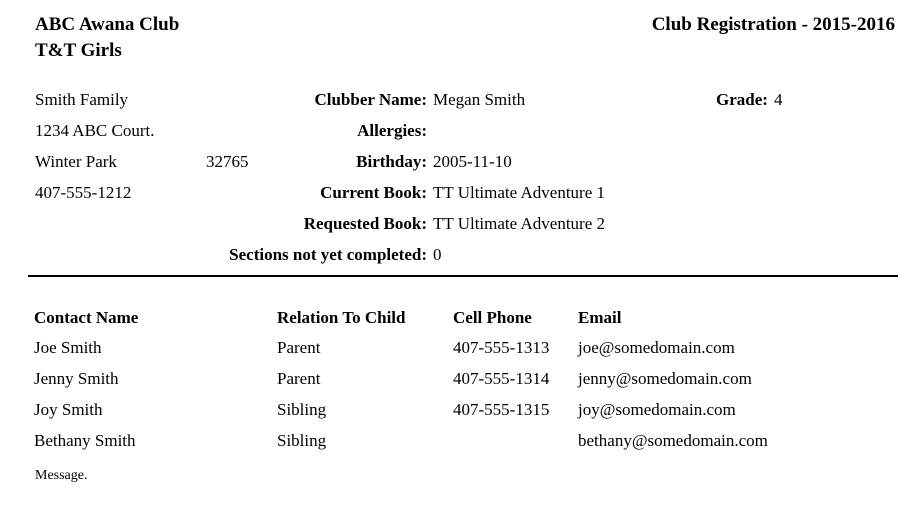  I want to click on report-title: Club Registration - 2015-2016, so click(773, 24).